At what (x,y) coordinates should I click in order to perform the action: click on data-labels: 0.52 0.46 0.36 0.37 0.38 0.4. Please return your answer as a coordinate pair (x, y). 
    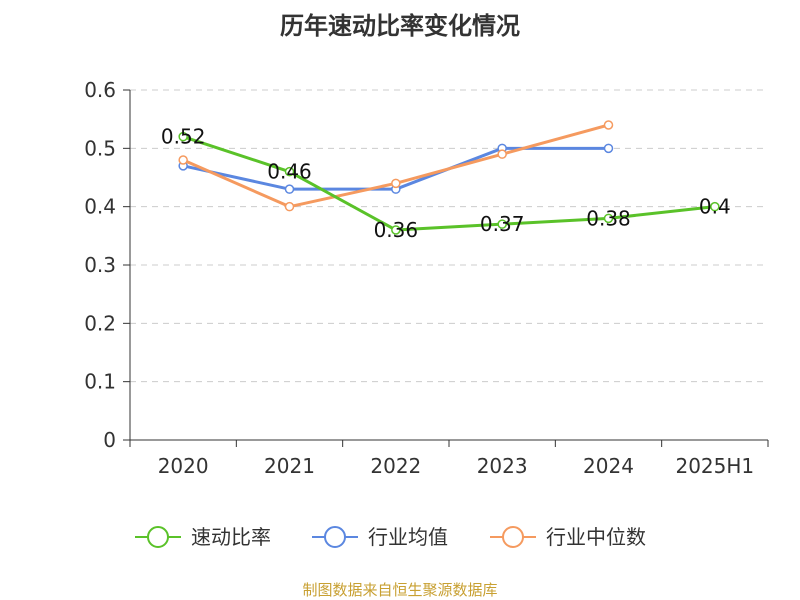
    Looking at the image, I should click on (446, 183).